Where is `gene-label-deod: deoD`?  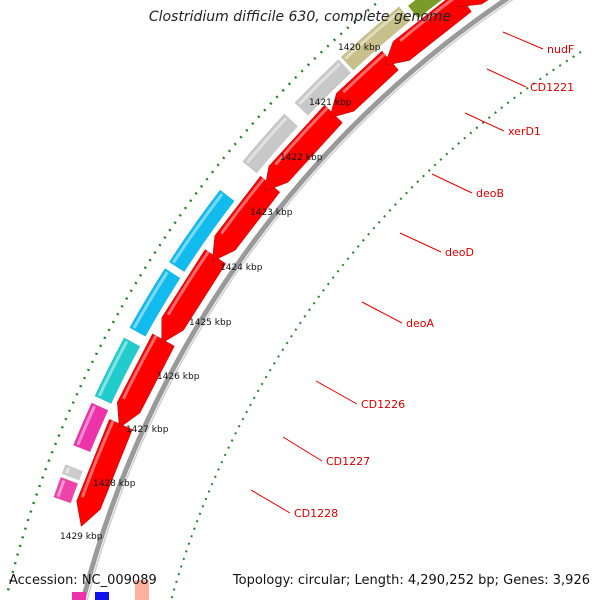 gene-label-deod: deoD is located at coordinates (459, 252).